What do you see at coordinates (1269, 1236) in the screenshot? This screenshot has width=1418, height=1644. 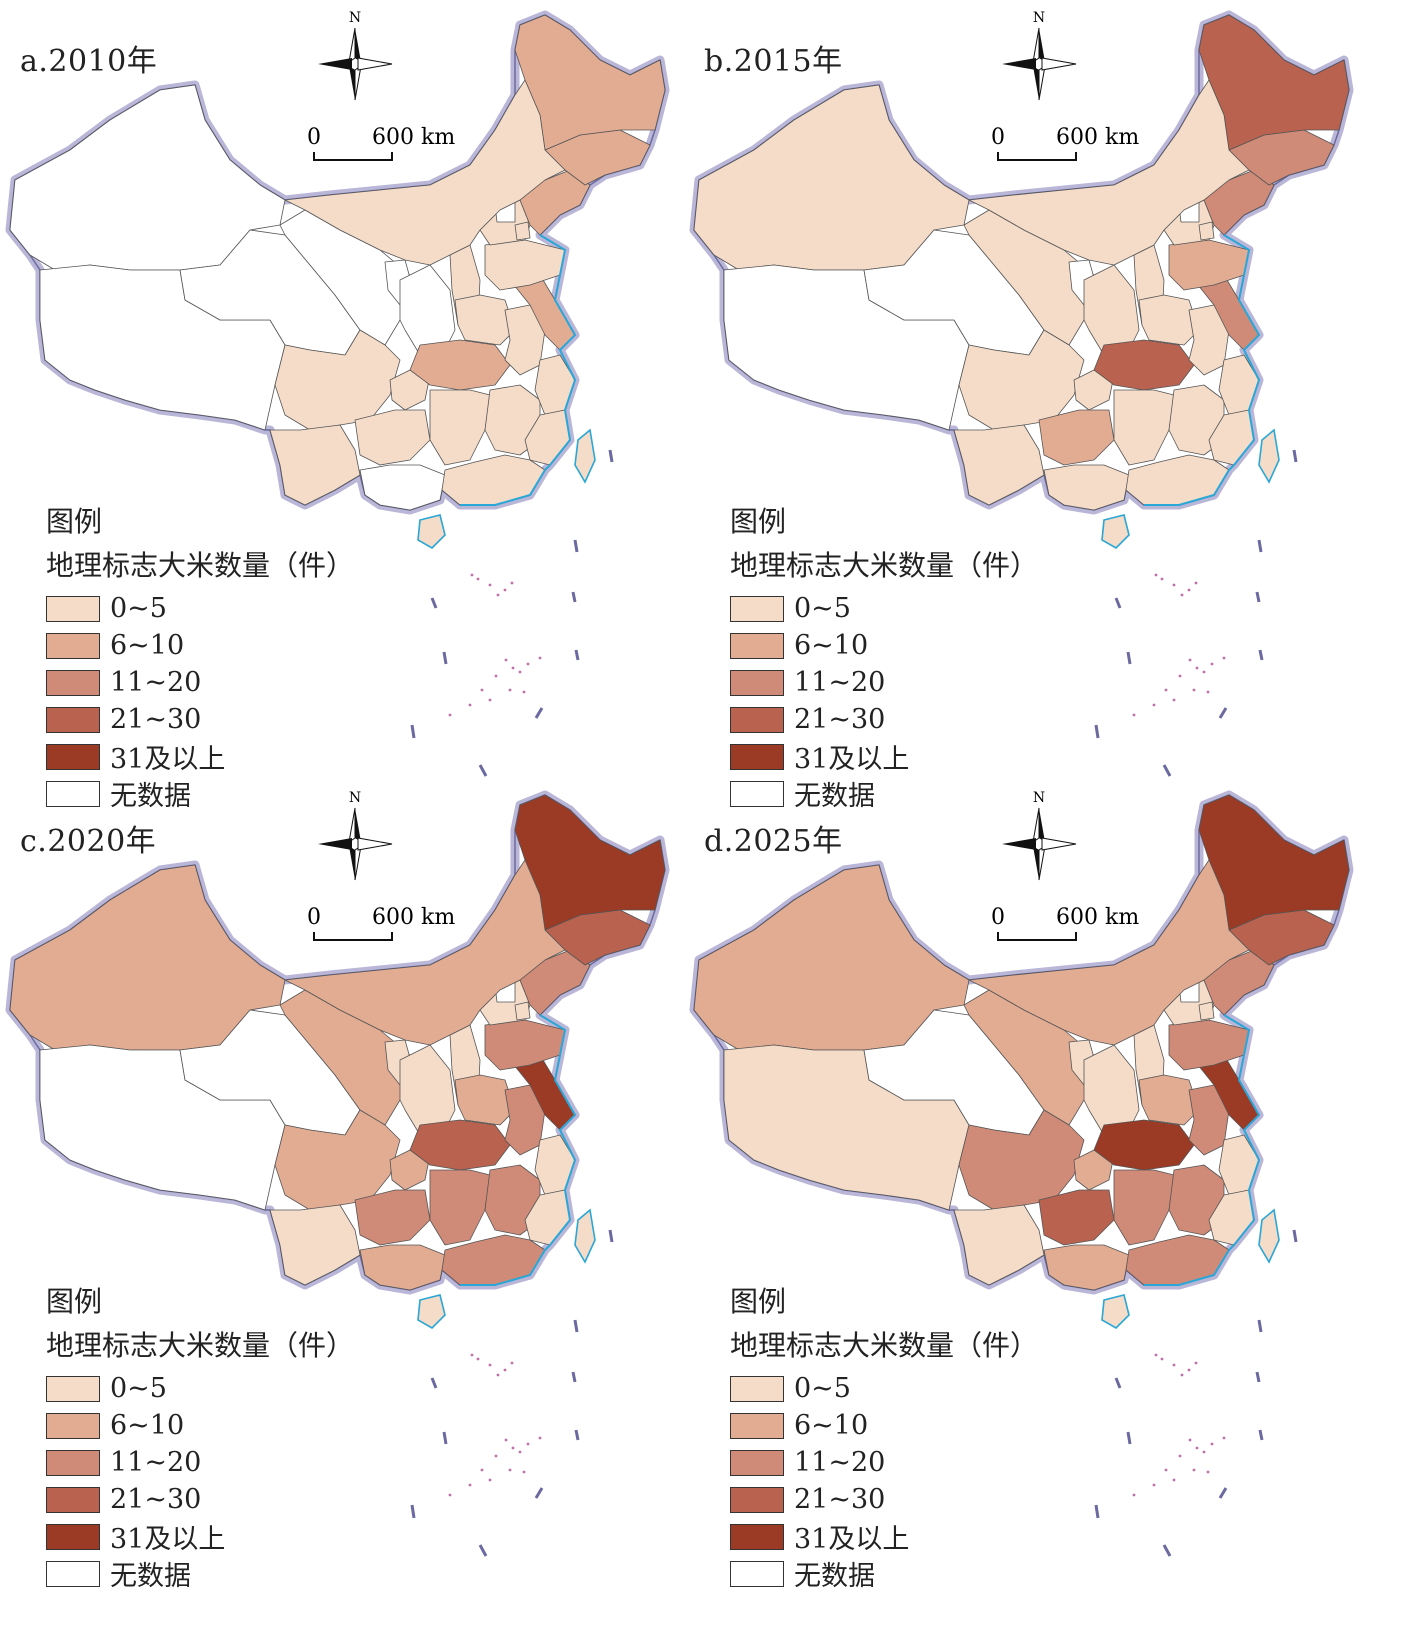 I see `taiwan-coast` at bounding box center [1269, 1236].